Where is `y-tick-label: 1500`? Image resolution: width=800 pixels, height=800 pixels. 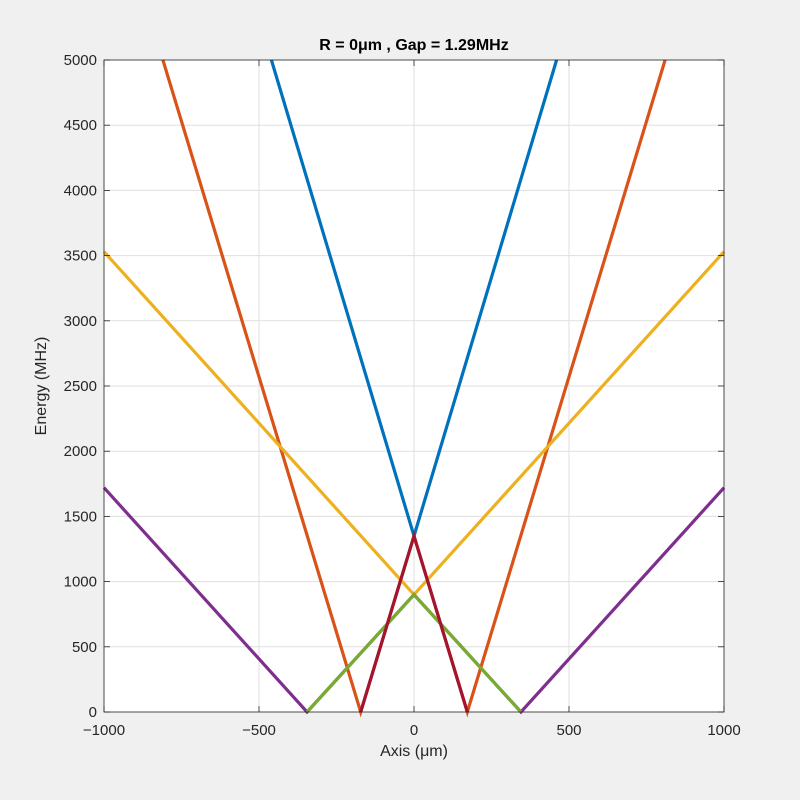 y-tick-label: 1500 is located at coordinates (80, 516).